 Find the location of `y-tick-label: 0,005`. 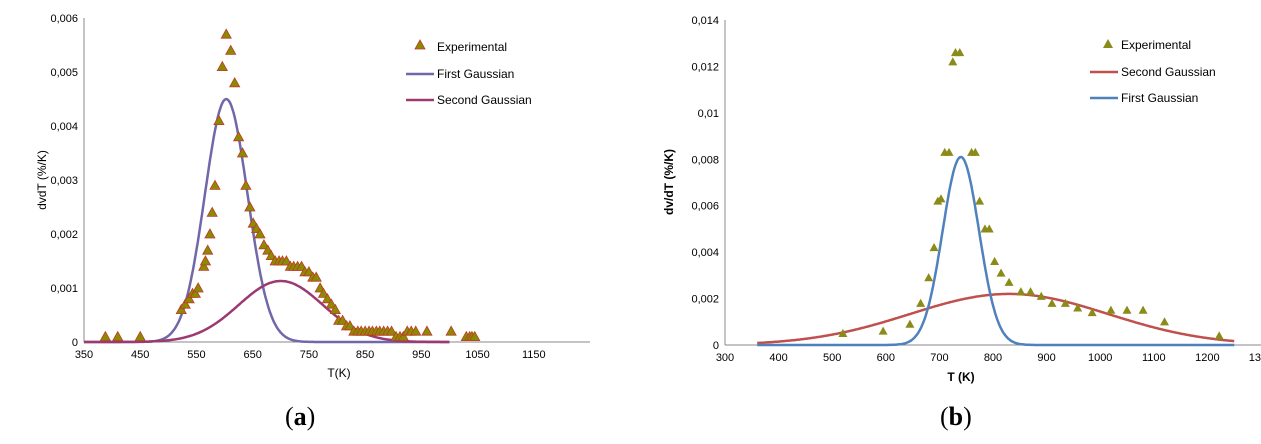

y-tick-label: 0,005 is located at coordinates (64, 73).